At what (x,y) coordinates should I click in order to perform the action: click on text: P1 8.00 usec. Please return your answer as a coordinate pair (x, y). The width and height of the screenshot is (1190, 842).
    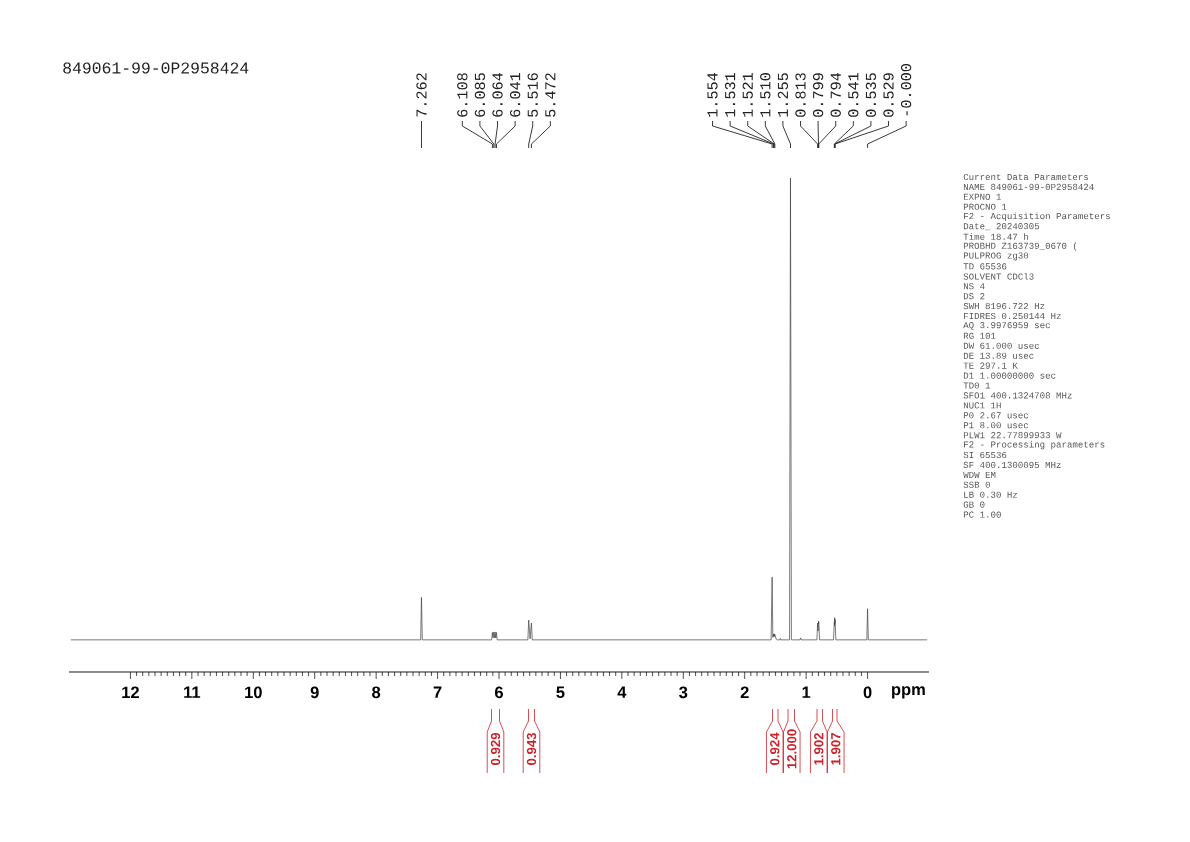
    Looking at the image, I should click on (996, 425).